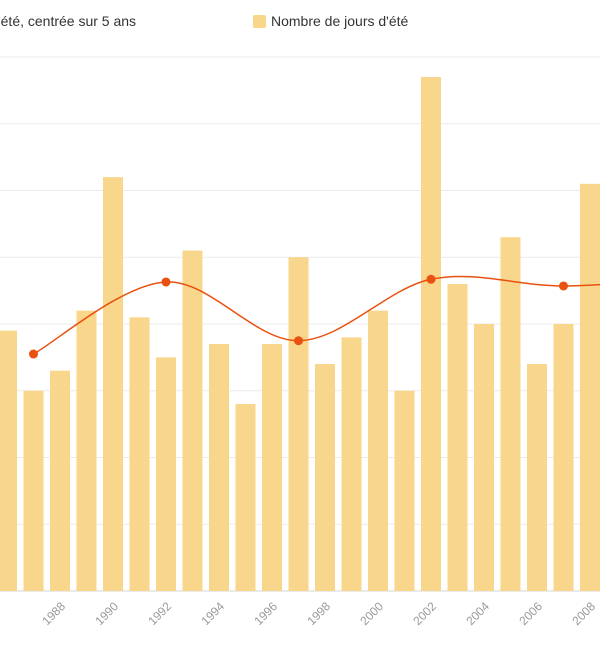  What do you see at coordinates (316, 315) in the screenshot?
I see `moving-average-line` at bounding box center [316, 315].